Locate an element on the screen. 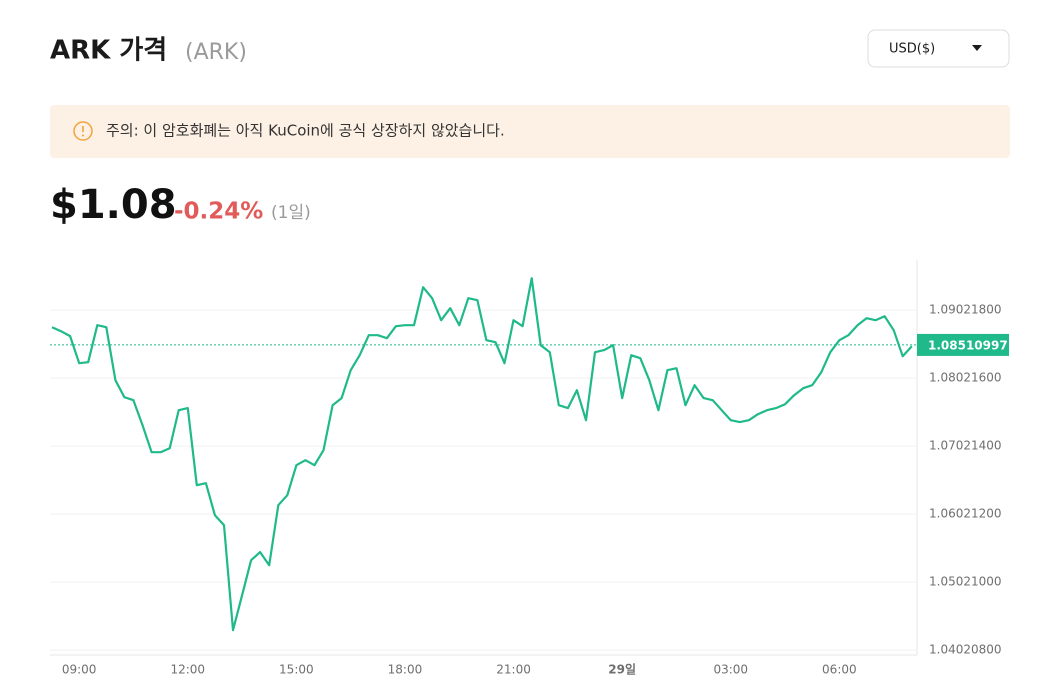 This screenshot has height=695, width=1060. y-tick-label: 1.05021000 is located at coordinates (965, 582).